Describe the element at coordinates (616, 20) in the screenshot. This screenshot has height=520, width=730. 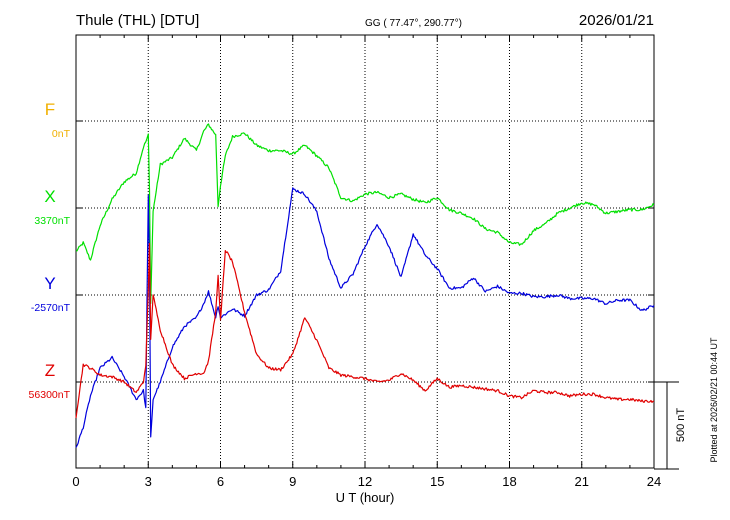
I see `date-label: 2026/01/21` at that location.